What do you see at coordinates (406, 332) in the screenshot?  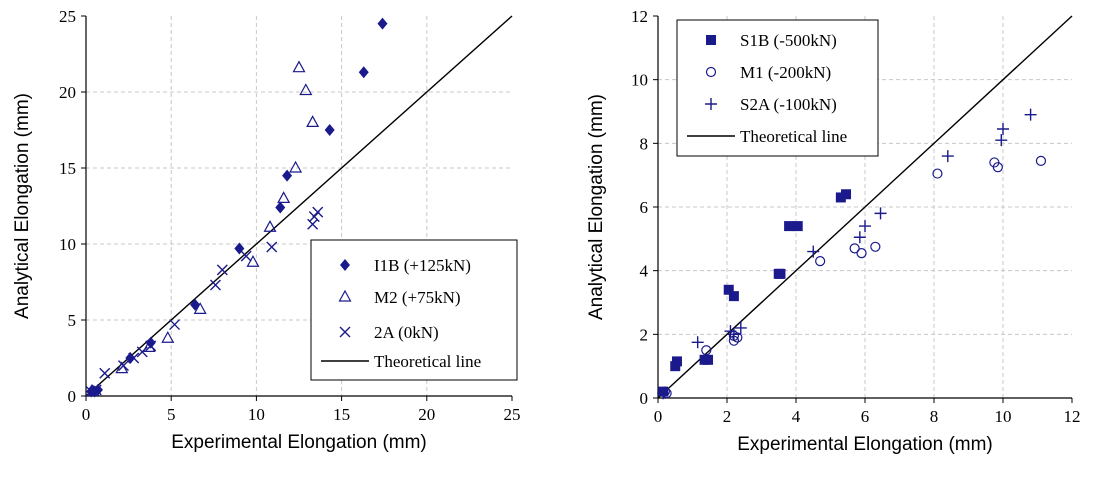 I see `legend-label: 2A (0kN)` at bounding box center [406, 332].